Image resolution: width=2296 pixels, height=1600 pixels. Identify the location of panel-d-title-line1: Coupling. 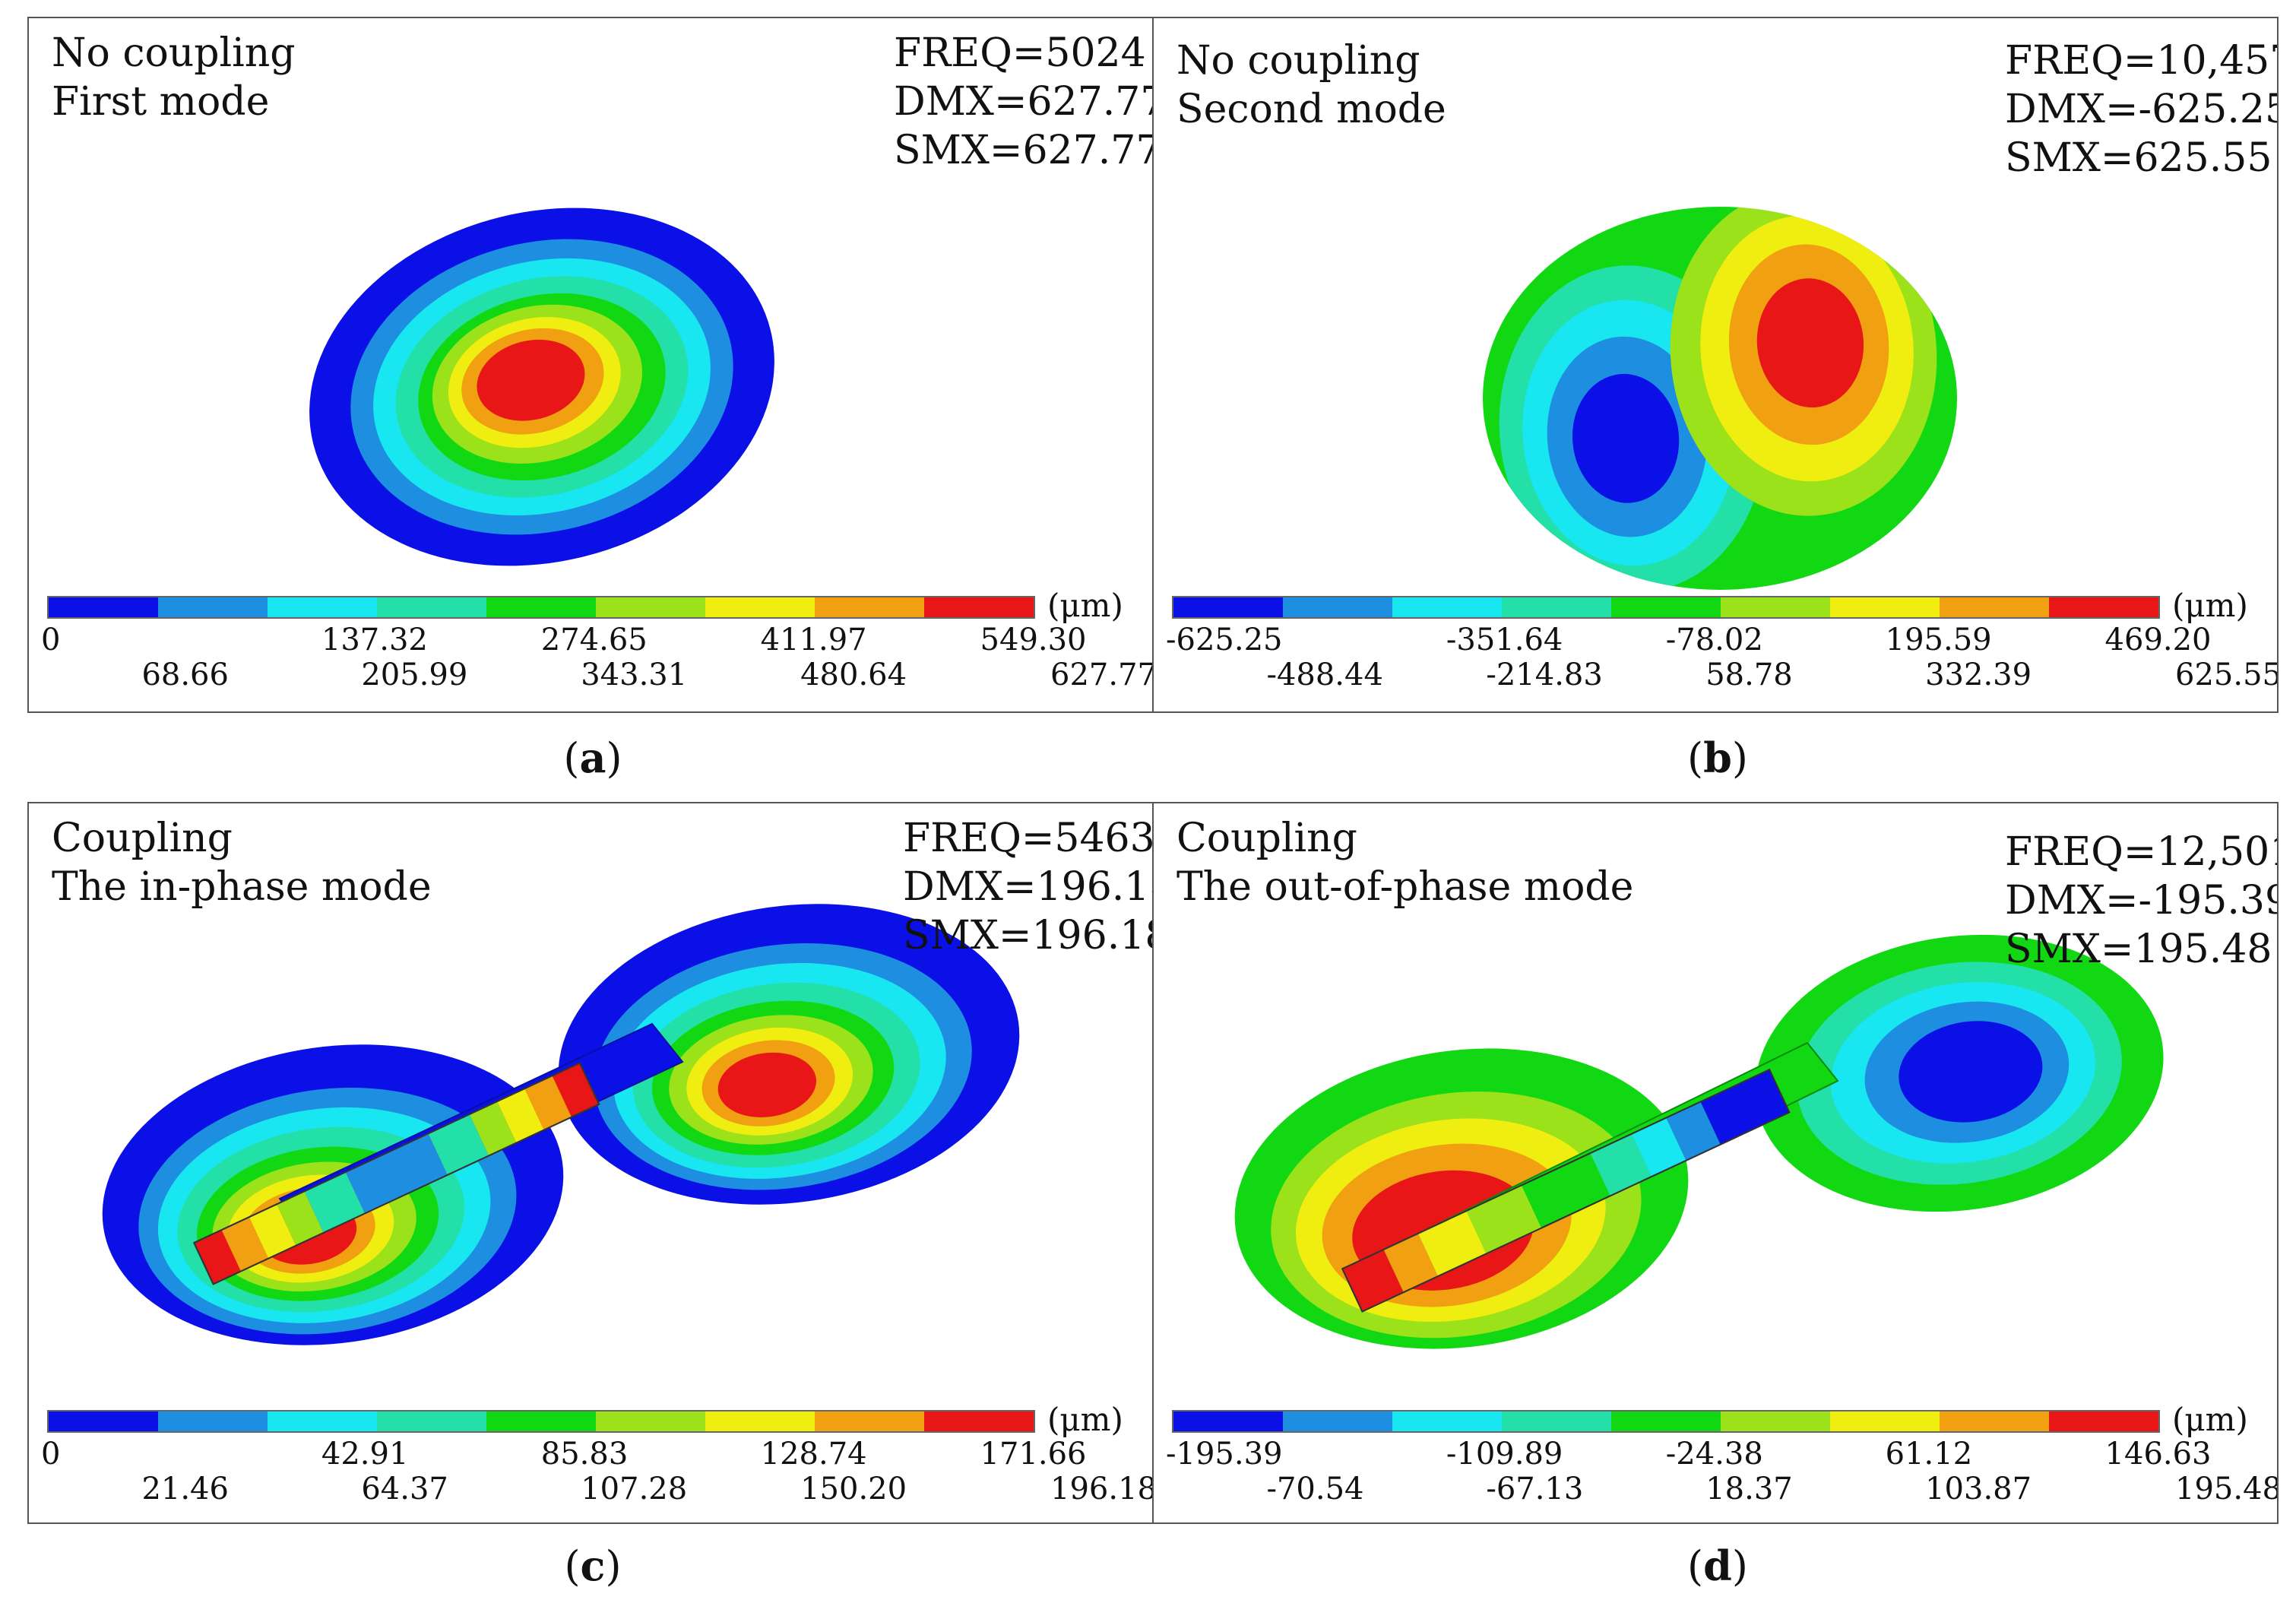
(1267, 838).